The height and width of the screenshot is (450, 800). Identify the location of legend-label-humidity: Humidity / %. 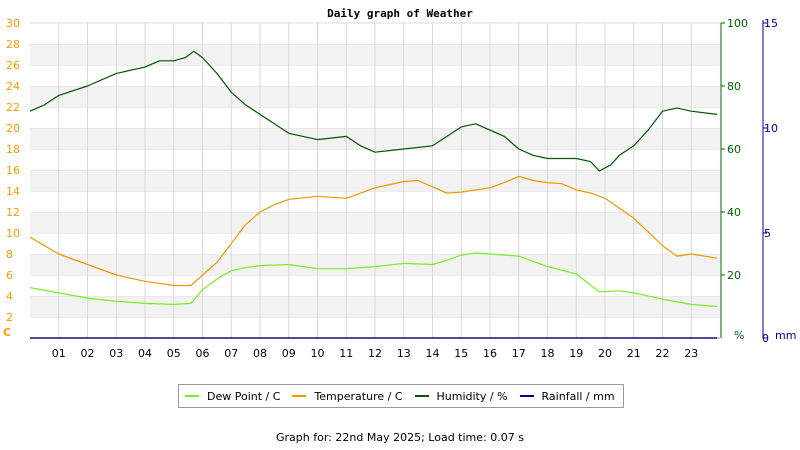
(472, 396).